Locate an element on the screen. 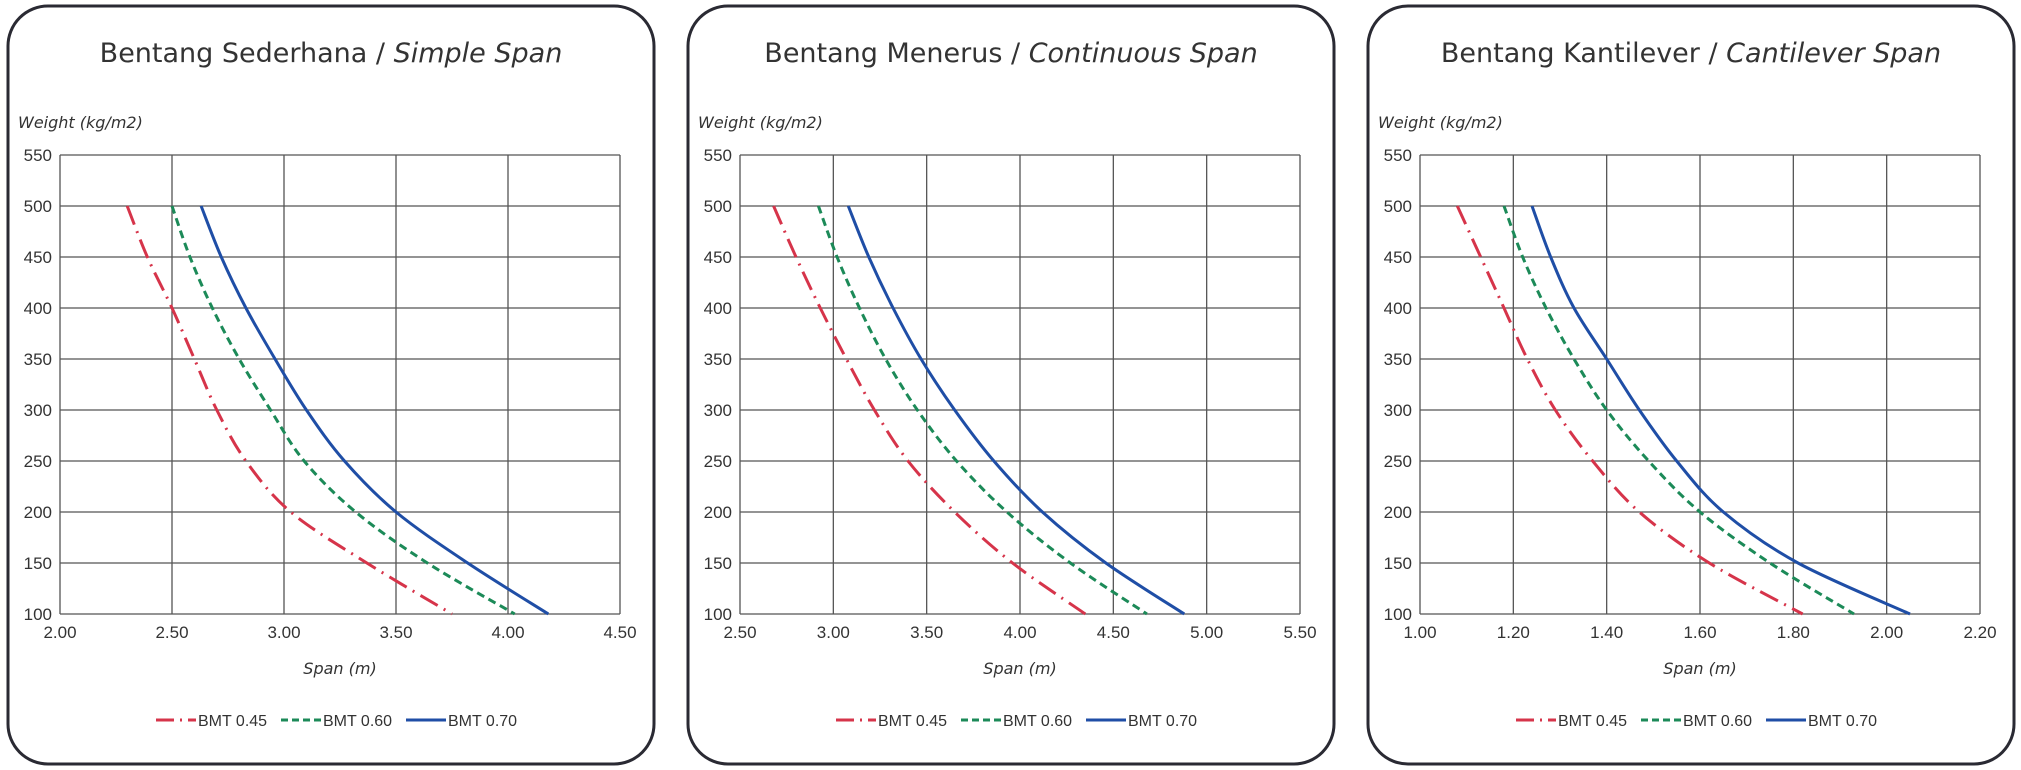 The width and height of the screenshot is (2021, 770). chart-title-main: Bentang Sederhana / is located at coordinates (247, 53).